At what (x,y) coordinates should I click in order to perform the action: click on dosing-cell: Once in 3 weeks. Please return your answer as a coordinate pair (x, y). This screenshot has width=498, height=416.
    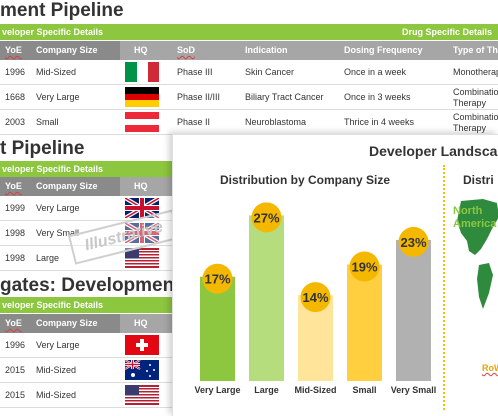
    Looking at the image, I should click on (377, 97).